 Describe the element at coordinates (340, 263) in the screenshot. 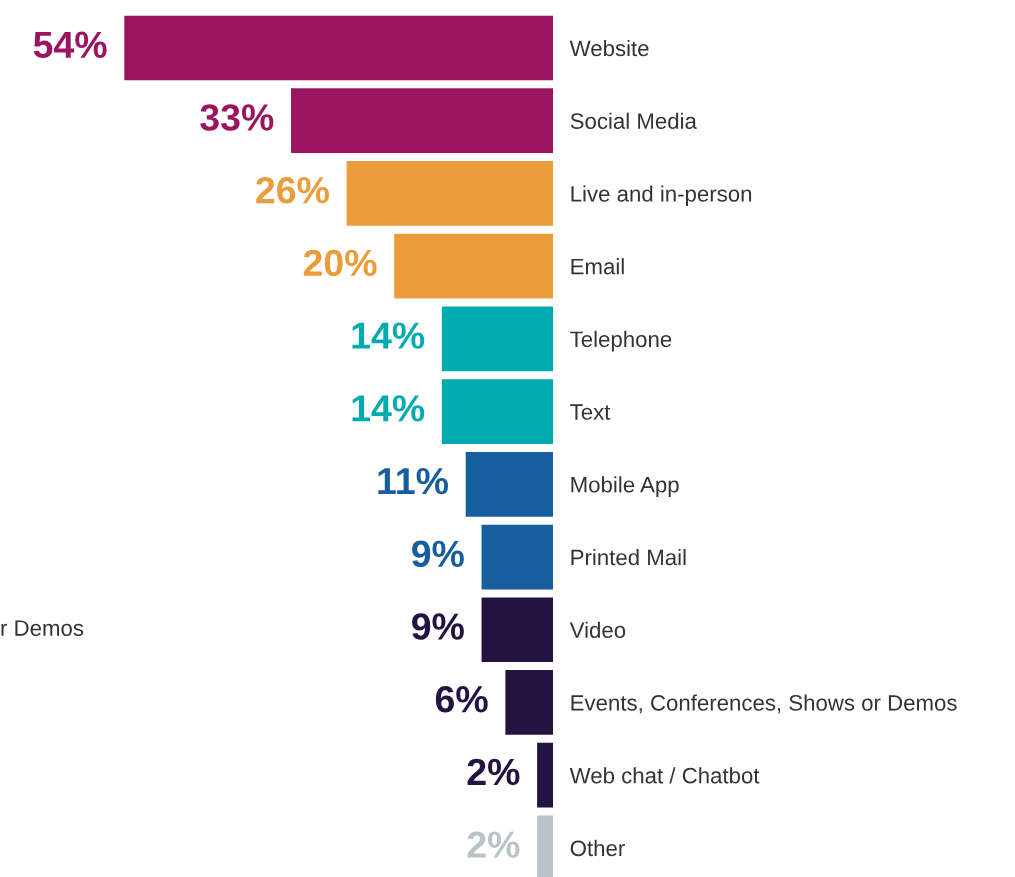

I see `data-label: 20%` at that location.